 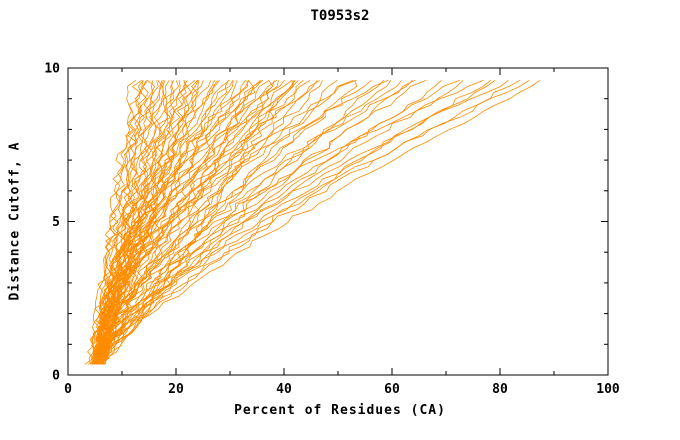 What do you see at coordinates (284, 389) in the screenshot?
I see `svg-text: 40` at bounding box center [284, 389].